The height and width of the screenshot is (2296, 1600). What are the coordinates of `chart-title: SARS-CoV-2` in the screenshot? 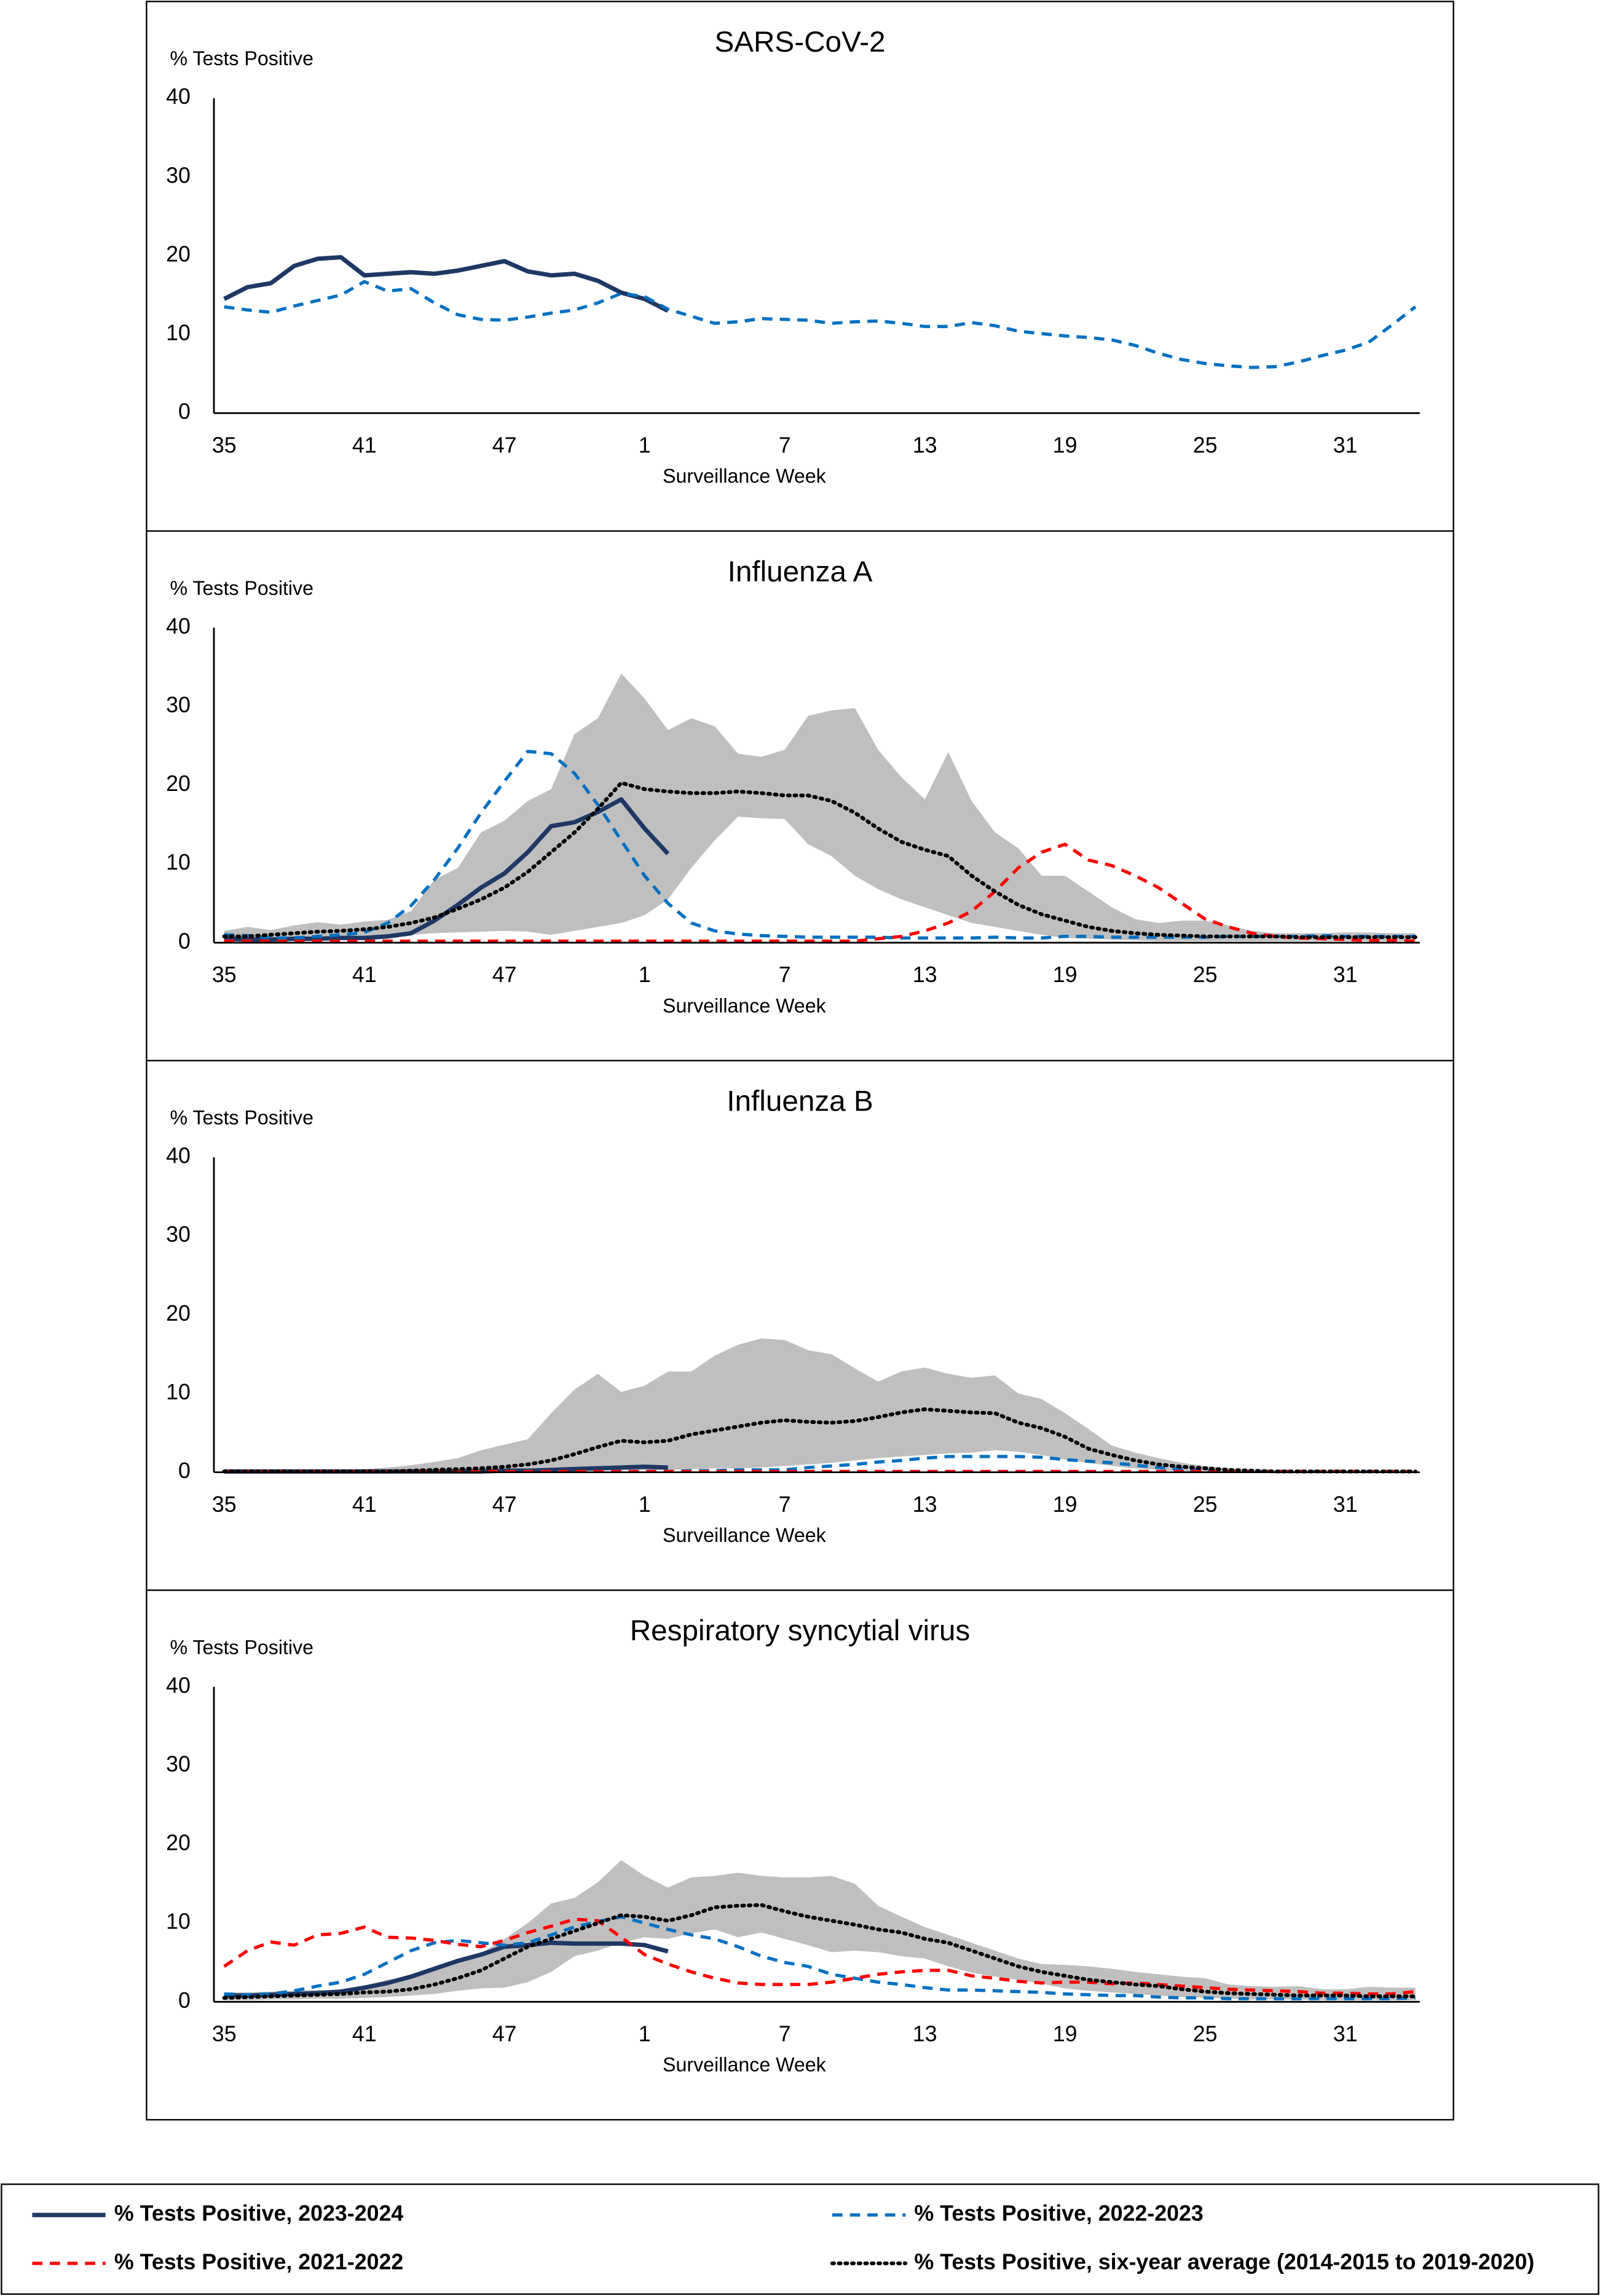 It's located at (800, 42).